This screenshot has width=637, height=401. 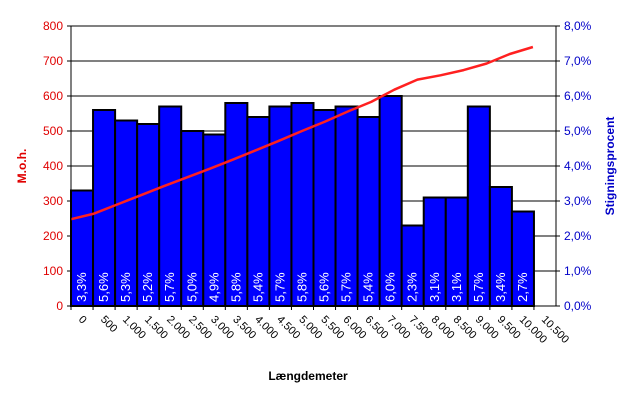 I want to click on y-right-tick-label: 3,0%, so click(x=578, y=201).